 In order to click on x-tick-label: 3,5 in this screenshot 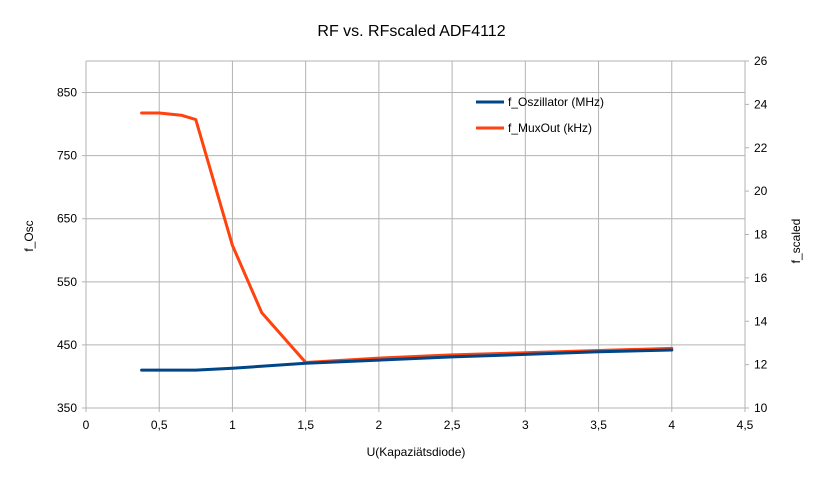, I will do `click(598, 425)`.